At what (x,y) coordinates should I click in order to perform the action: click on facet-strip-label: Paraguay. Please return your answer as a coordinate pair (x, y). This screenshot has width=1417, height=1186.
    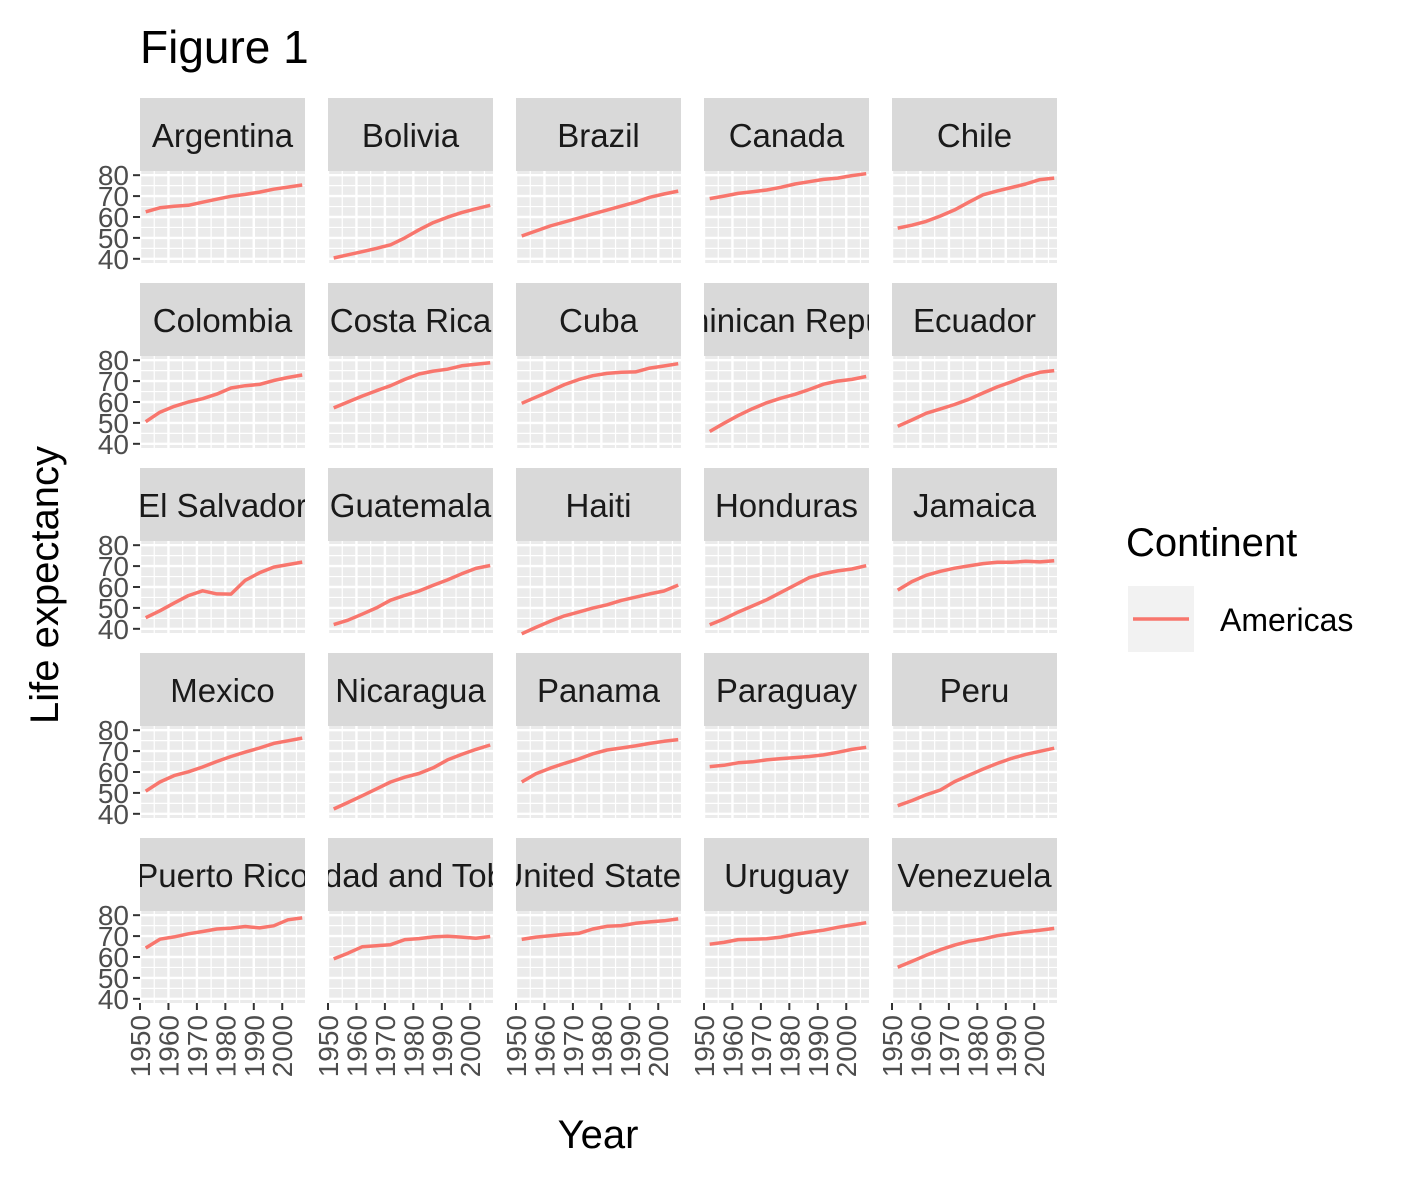
    Looking at the image, I should click on (787, 690).